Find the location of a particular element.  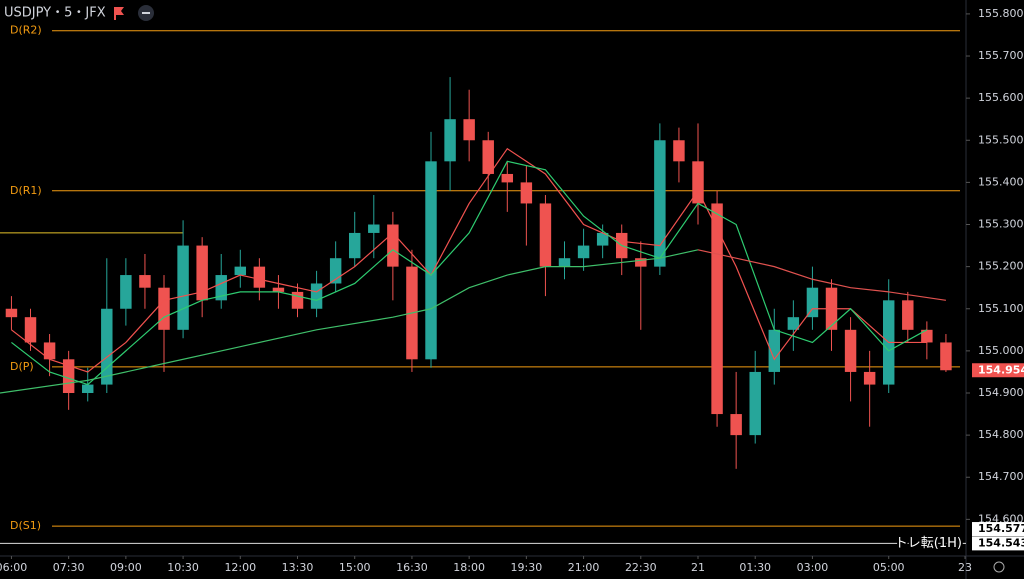

moving-average is located at coordinates (822, 275).